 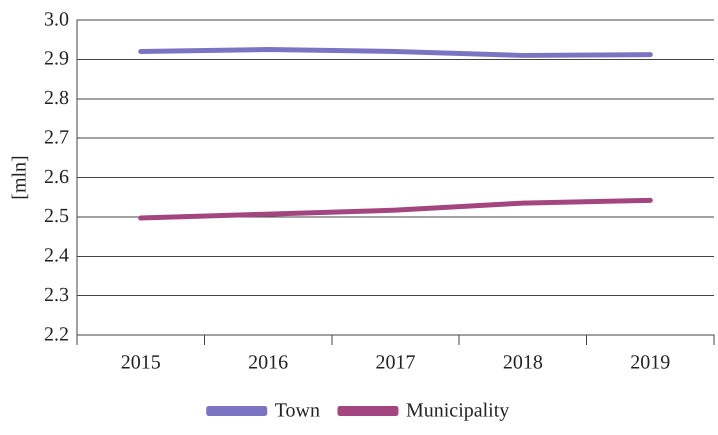 What do you see at coordinates (396, 362) in the screenshot?
I see `x-tick-label: 2017` at bounding box center [396, 362].